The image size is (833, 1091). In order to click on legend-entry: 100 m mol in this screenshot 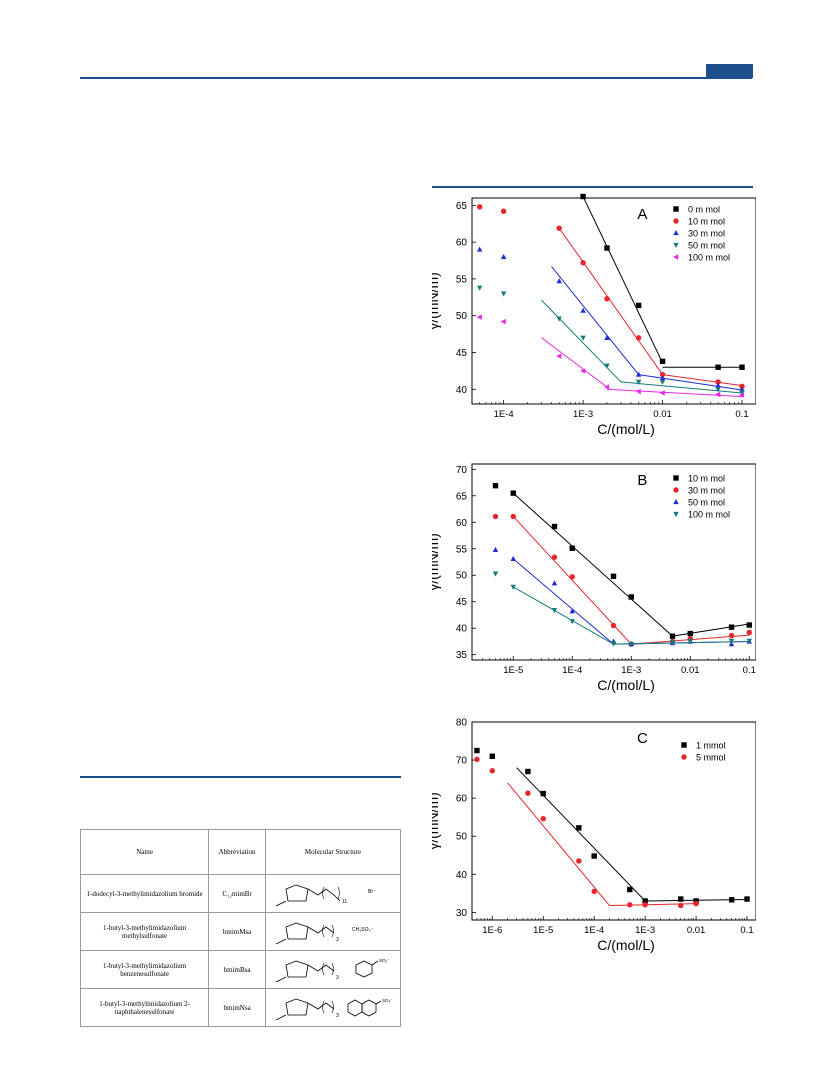, I will do `click(709, 258)`.